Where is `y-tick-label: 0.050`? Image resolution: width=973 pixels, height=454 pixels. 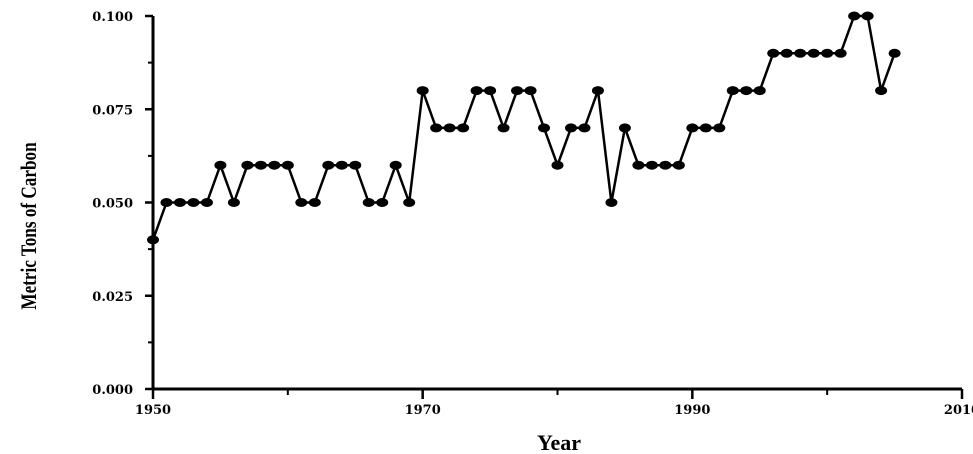 y-tick-label: 0.050 is located at coordinates (112, 204).